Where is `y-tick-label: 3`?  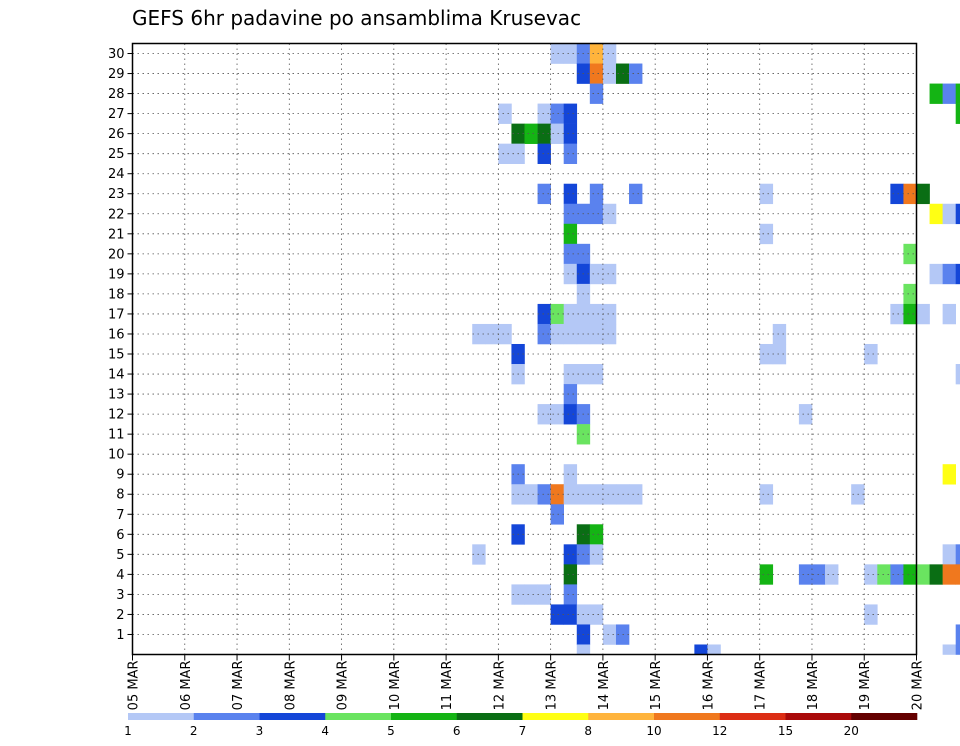
y-tick-label: 3 is located at coordinates (120, 595).